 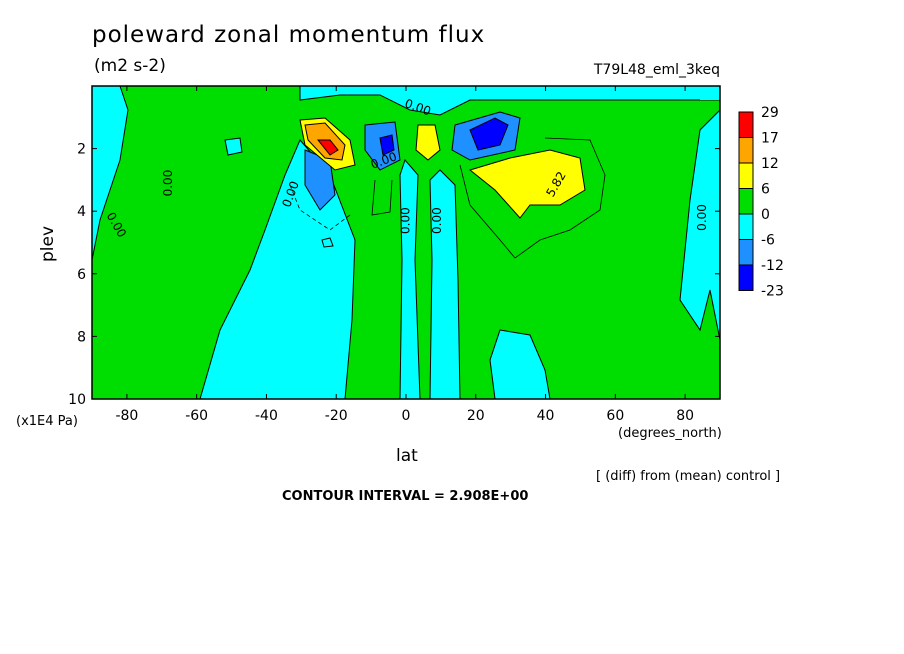 What do you see at coordinates (772, 266) in the screenshot?
I see `colorbar-label: -12` at bounding box center [772, 266].